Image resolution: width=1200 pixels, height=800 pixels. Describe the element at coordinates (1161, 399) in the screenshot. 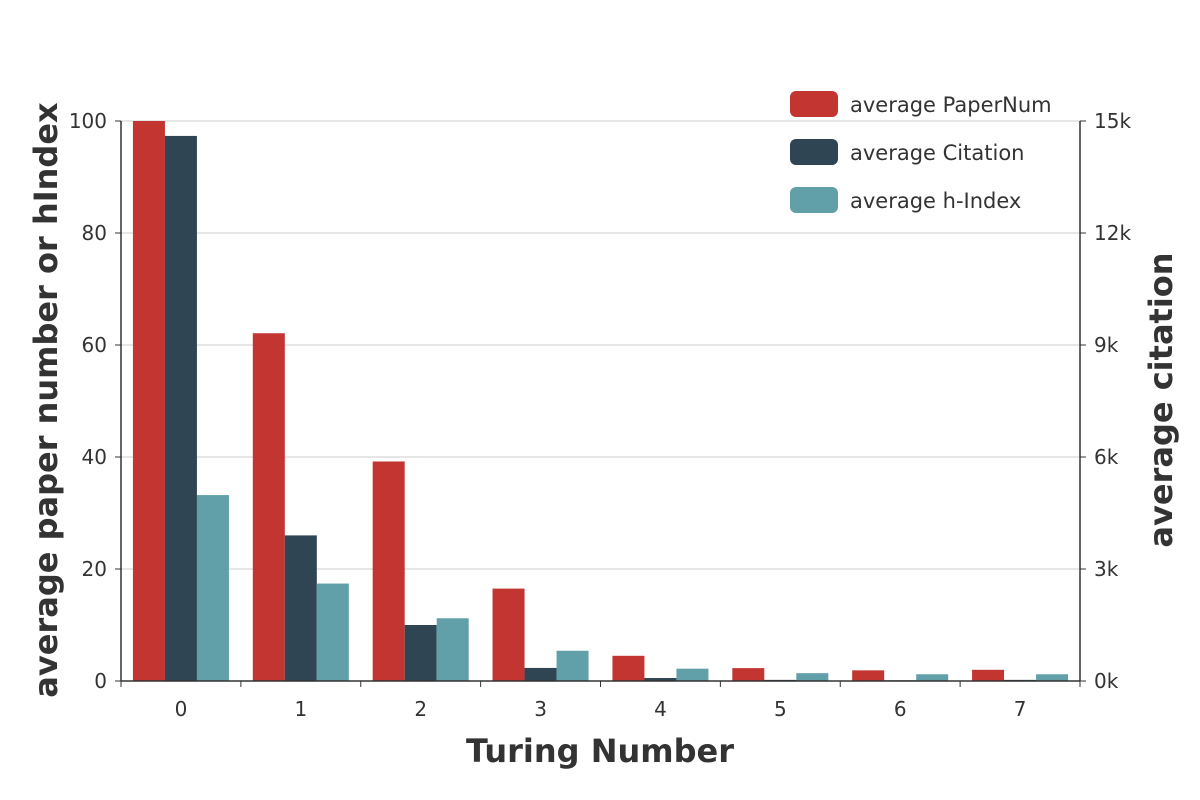

I see `right-y-axis-title: average citation` at that location.